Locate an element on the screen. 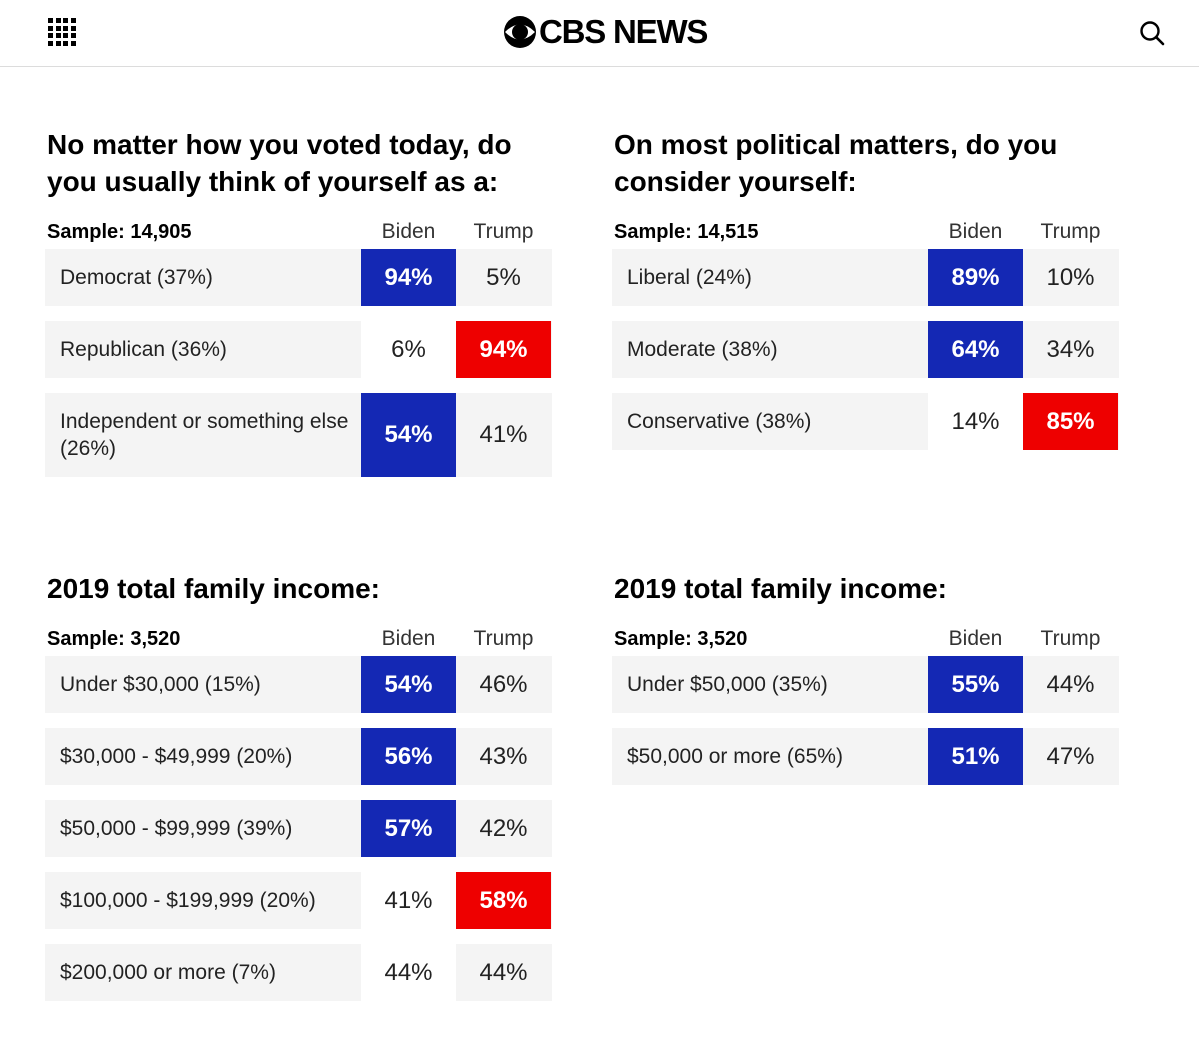 This screenshot has width=1199, height=1039. table-row: $50,000 or more (65%) 51% 47% is located at coordinates (865, 756).